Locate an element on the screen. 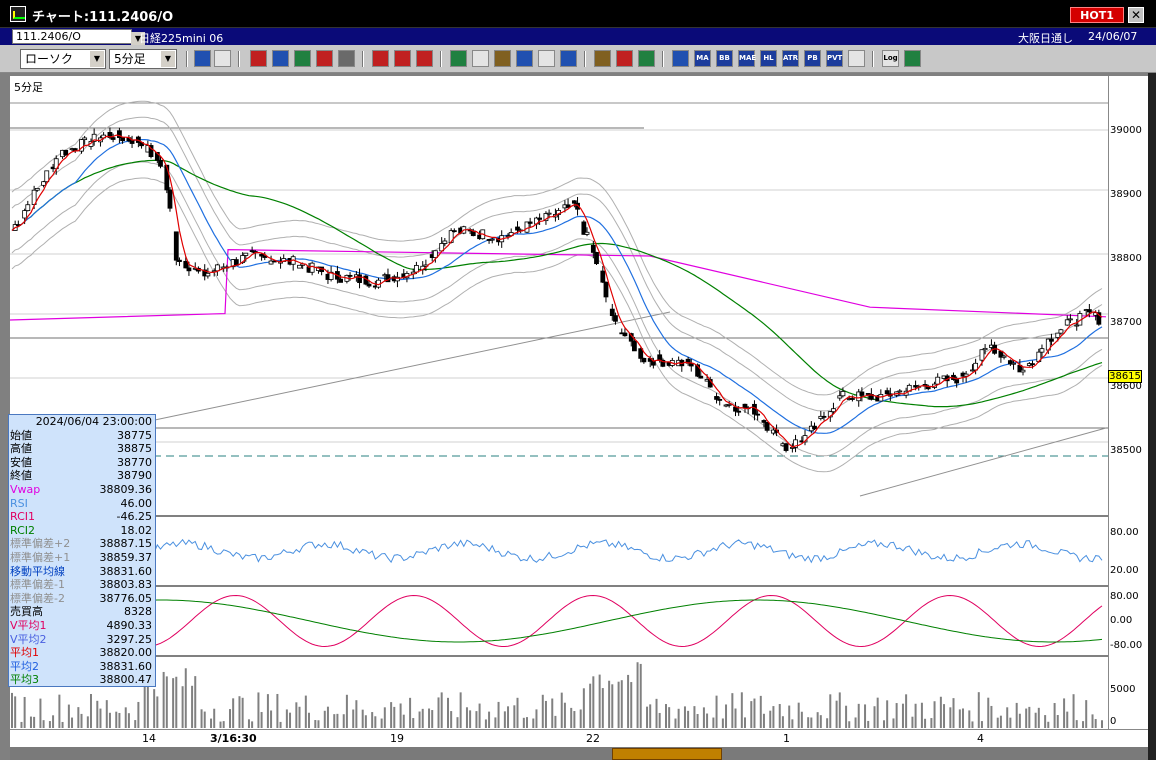  price-axis is located at coordinates (1128, 402).